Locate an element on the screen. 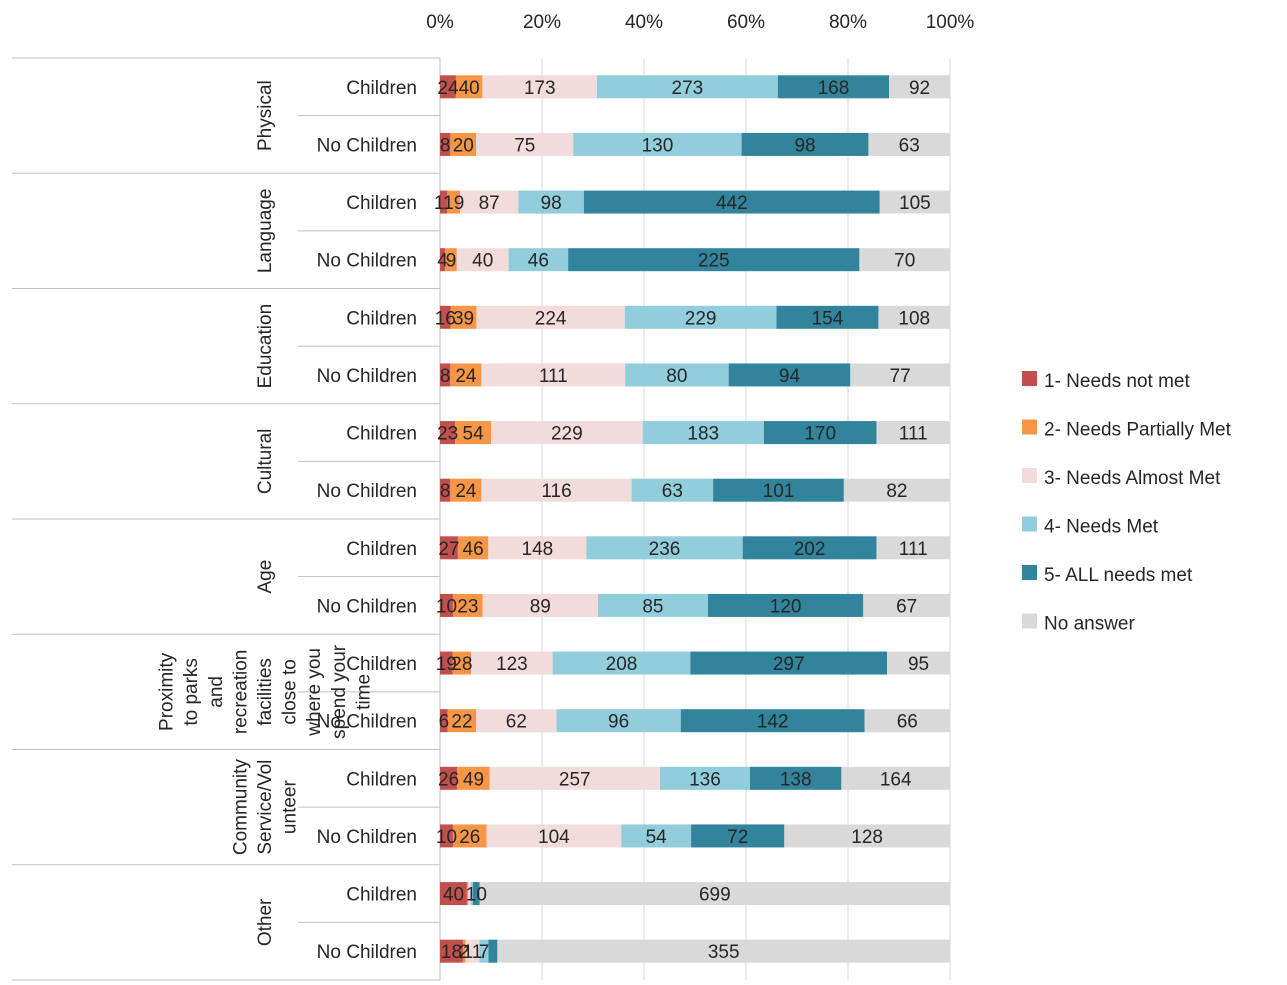  data-label: 77 is located at coordinates (900, 376).